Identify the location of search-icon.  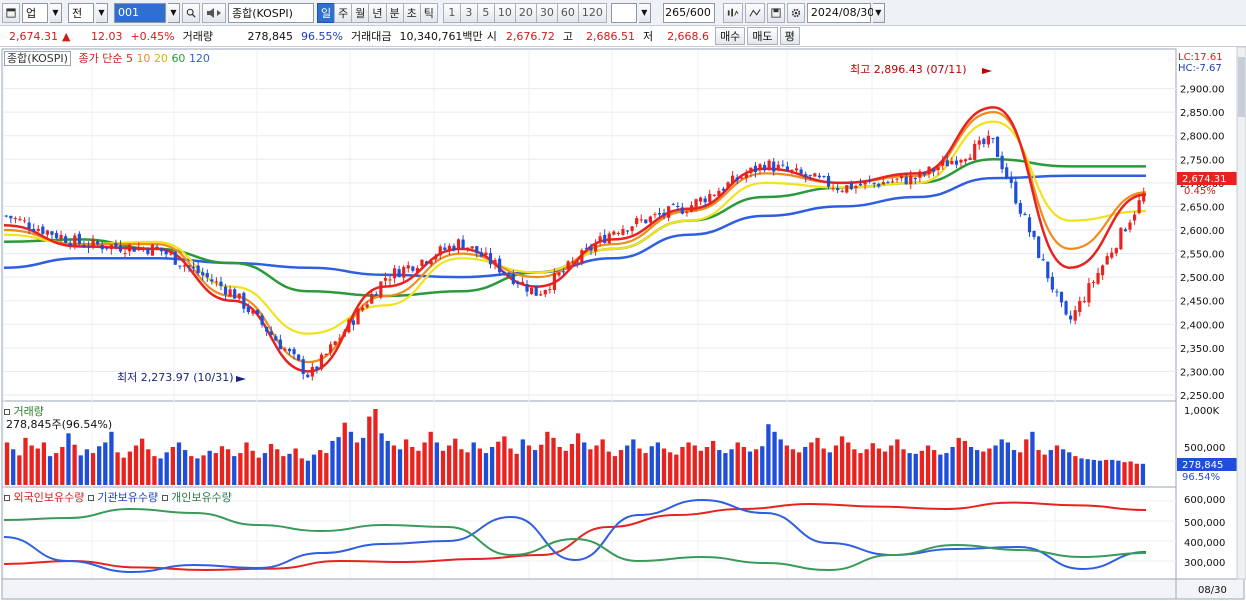
(191, 12).